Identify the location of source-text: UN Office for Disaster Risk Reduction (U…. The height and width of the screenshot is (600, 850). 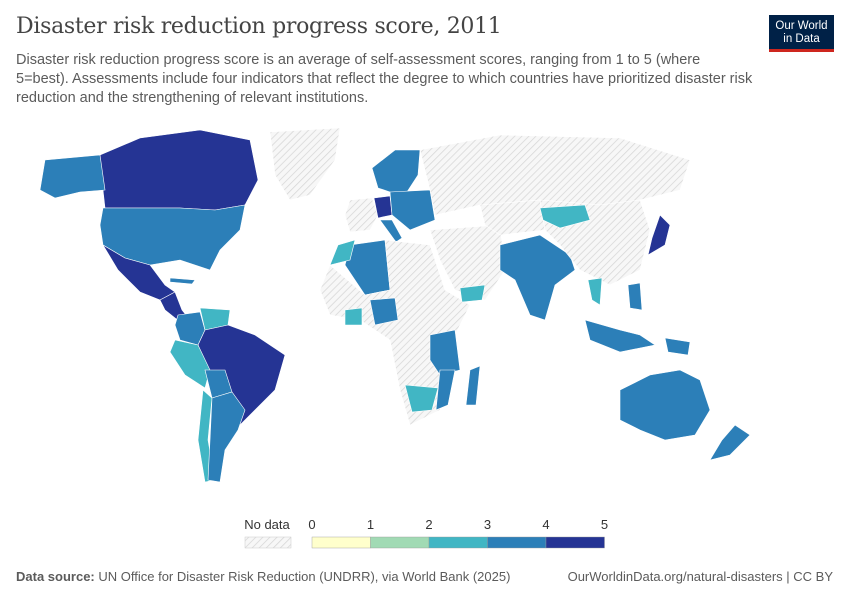
(304, 576).